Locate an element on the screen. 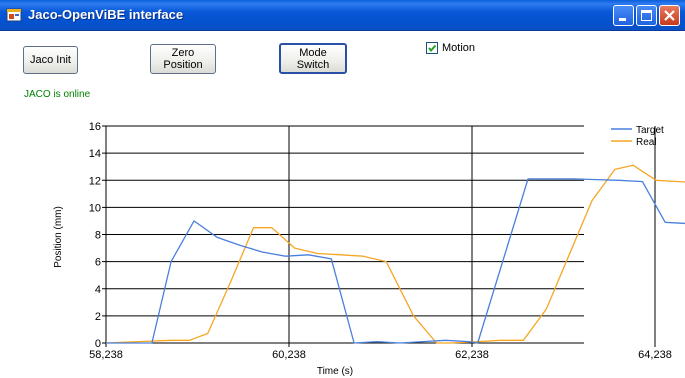  motion-label: Motion is located at coordinates (459, 48).